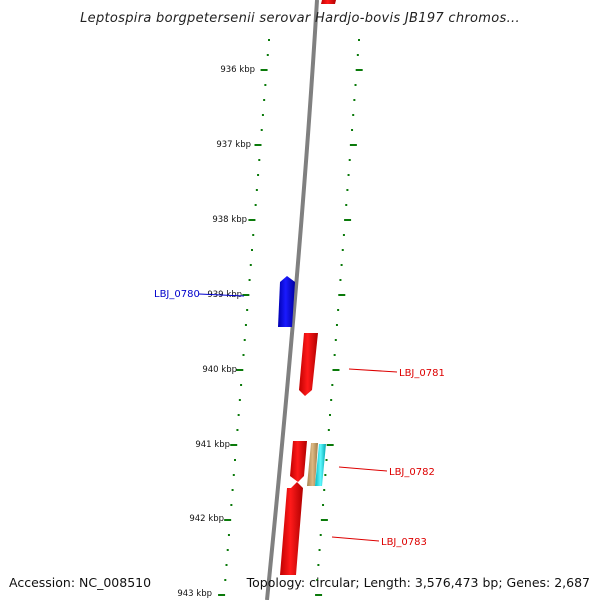  Describe the element at coordinates (339, 317) in the screenshot. I see `outer-tick-marks` at that location.